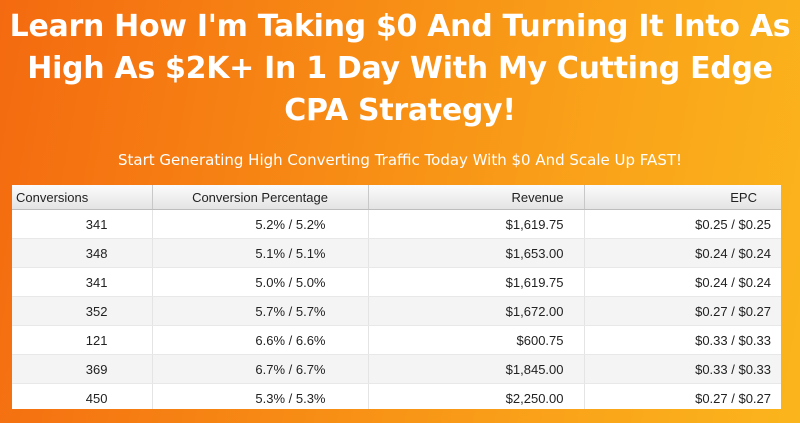  I want to click on cell-conversions: 450, so click(82, 396).